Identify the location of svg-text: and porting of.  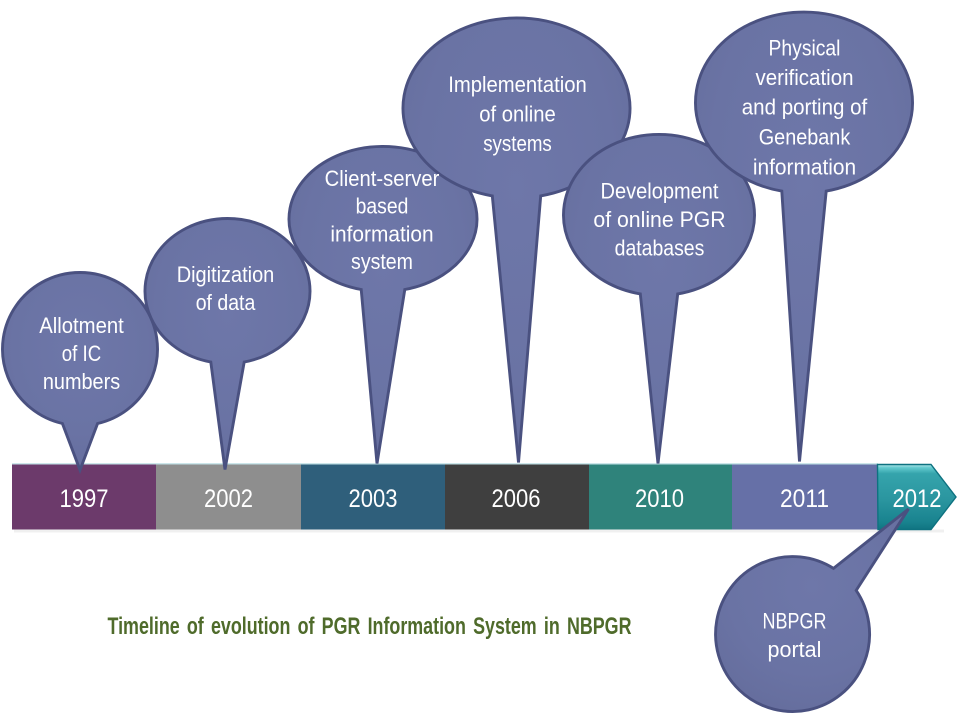
(805, 107).